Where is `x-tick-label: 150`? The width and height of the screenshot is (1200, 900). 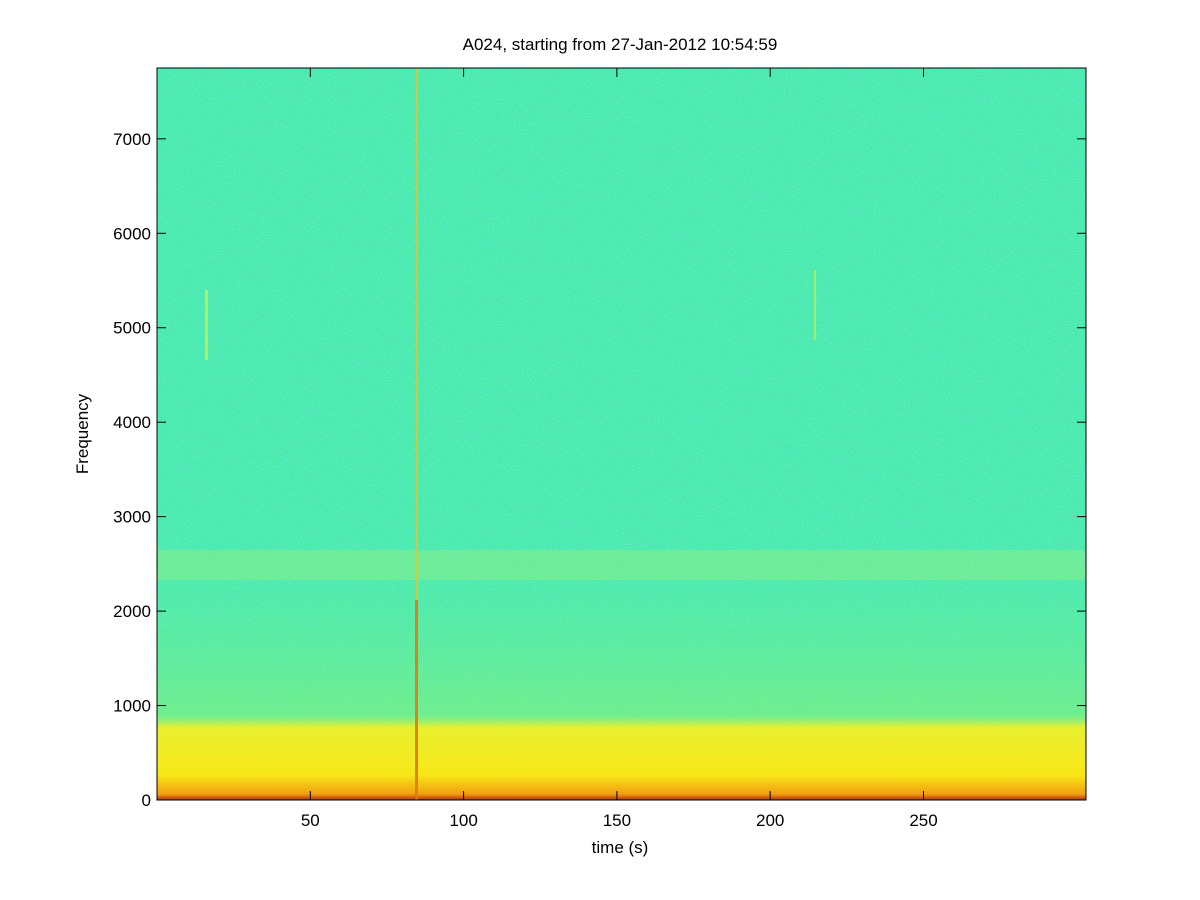 x-tick-label: 150 is located at coordinates (617, 820).